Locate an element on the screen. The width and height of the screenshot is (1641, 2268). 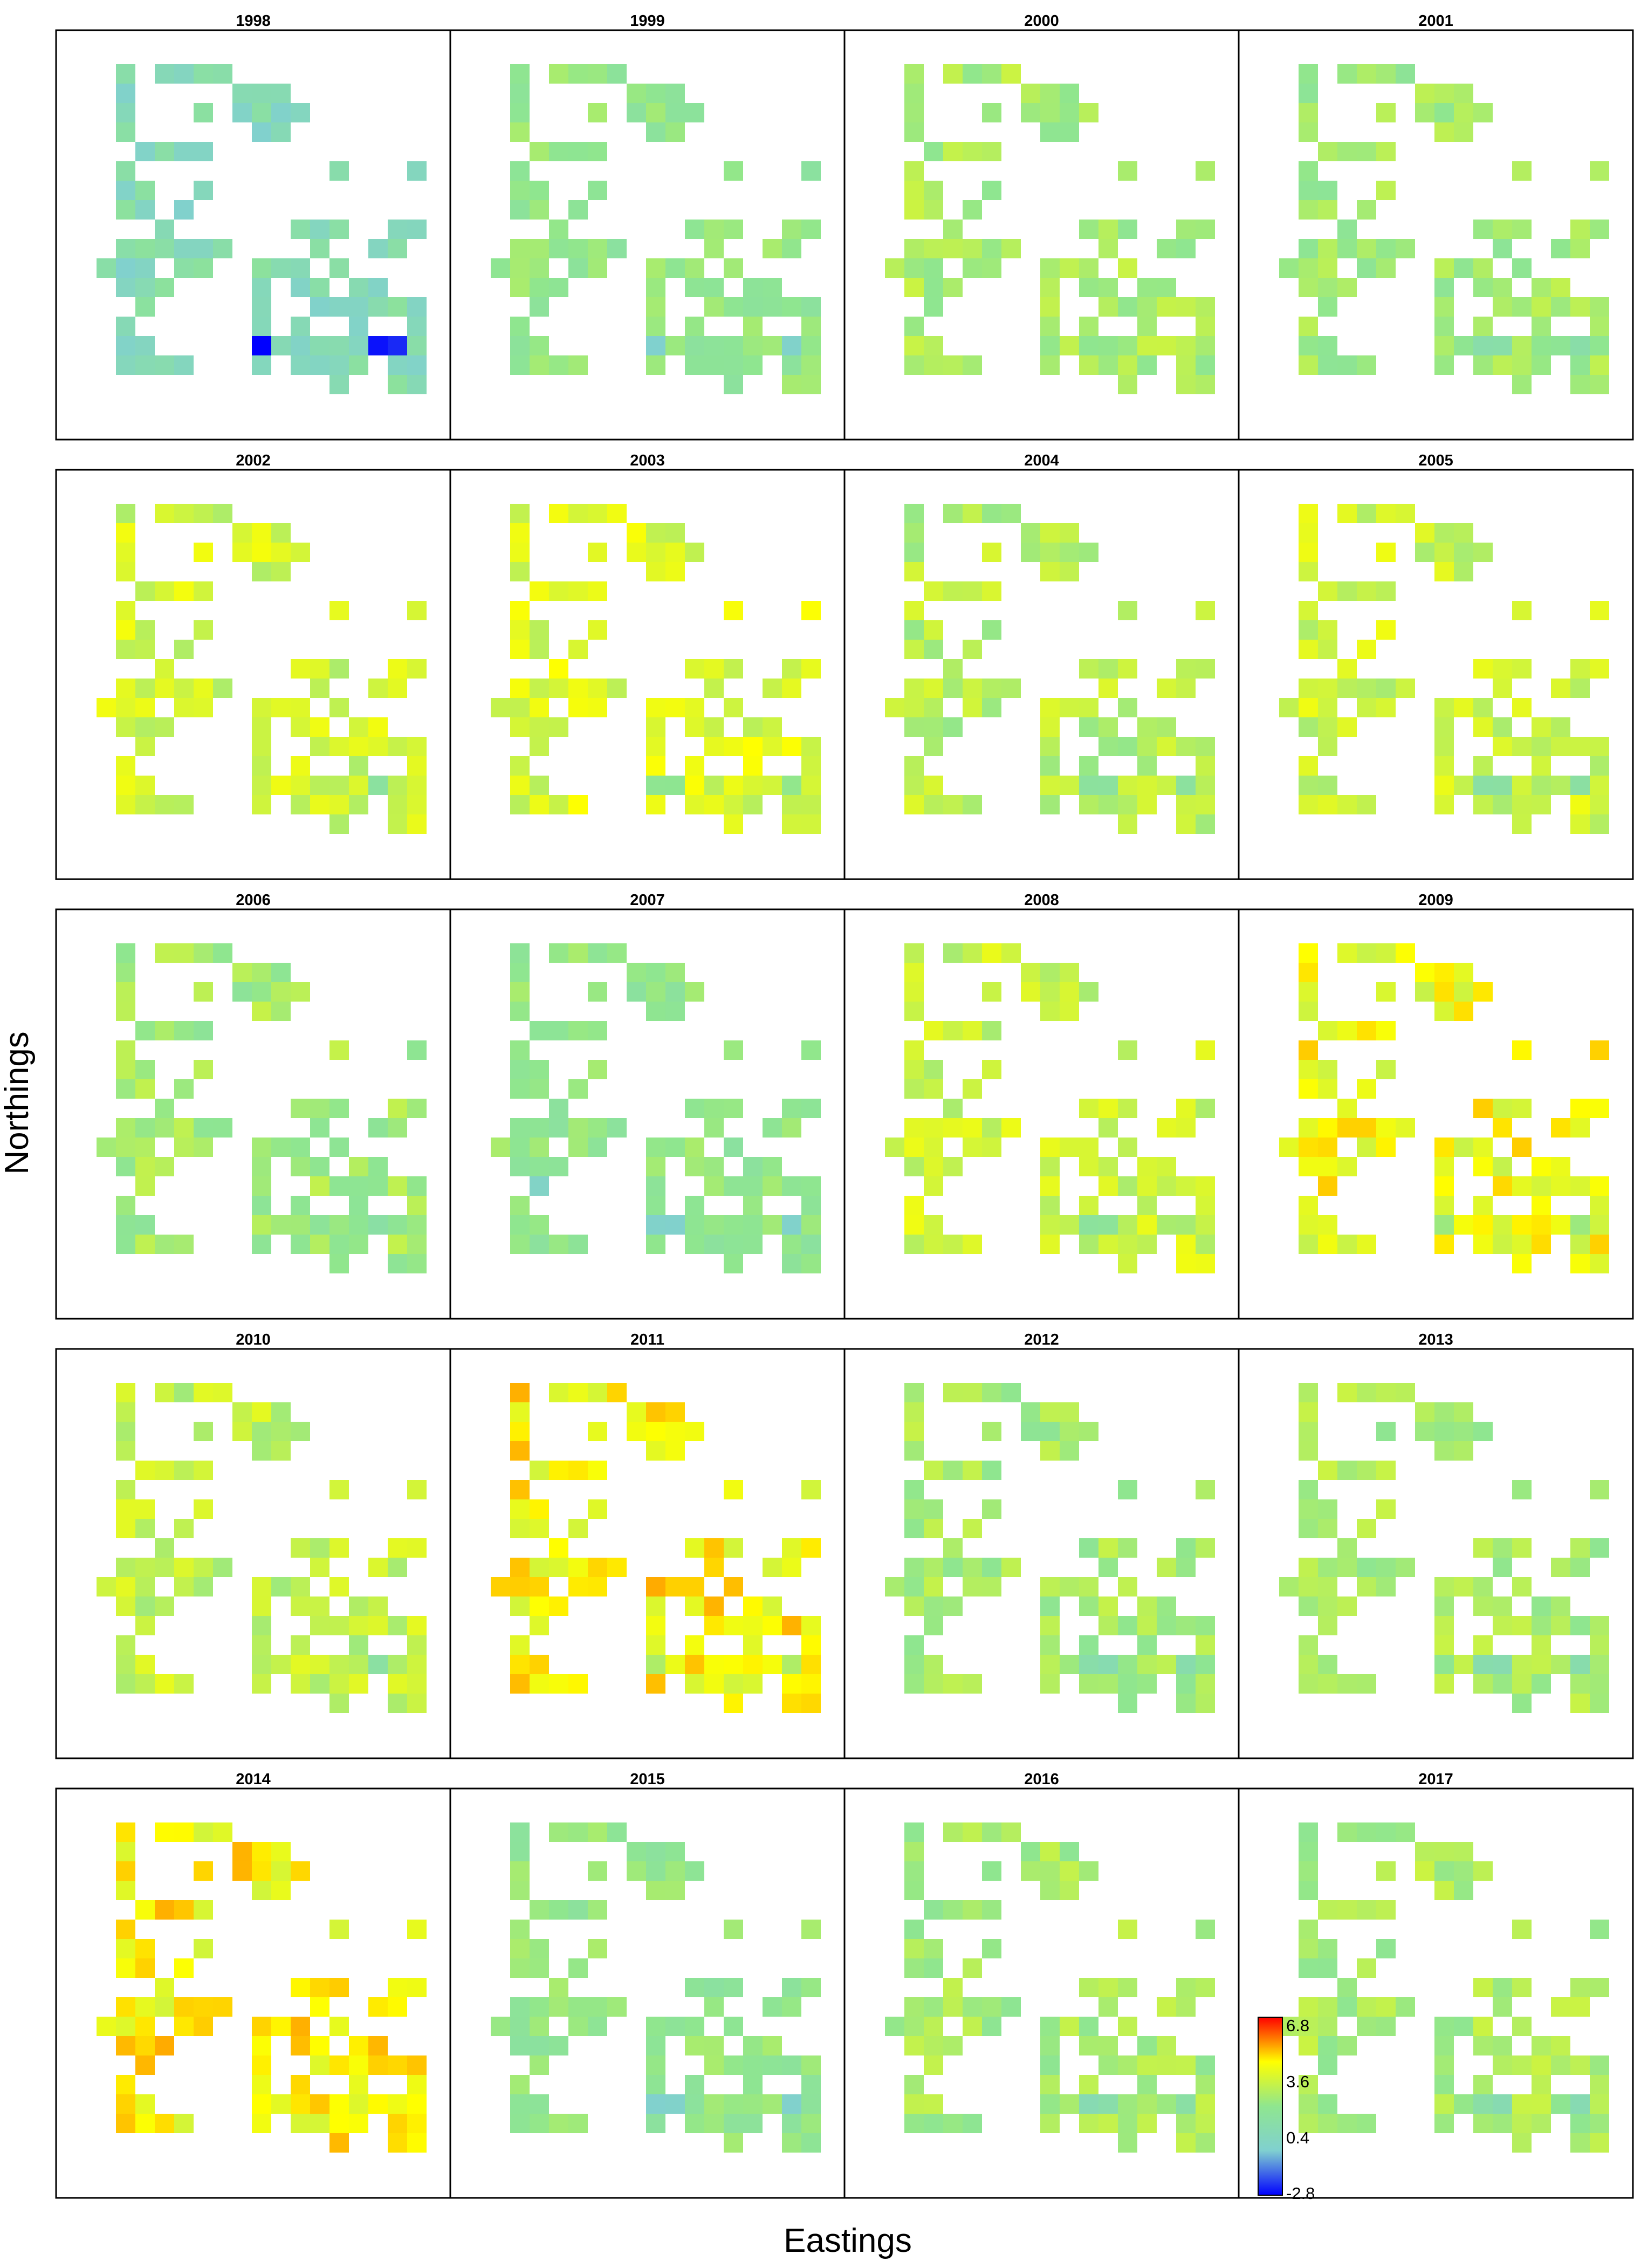
panel-title: 2015 is located at coordinates (647, 1779).